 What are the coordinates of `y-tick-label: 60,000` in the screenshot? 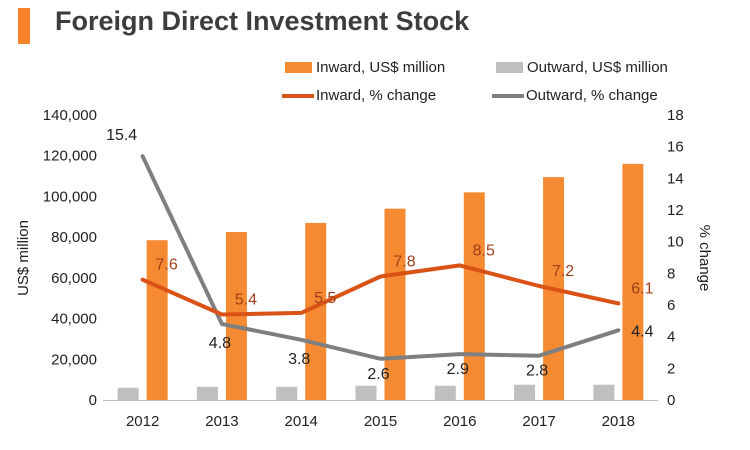 It's located at (74, 278).